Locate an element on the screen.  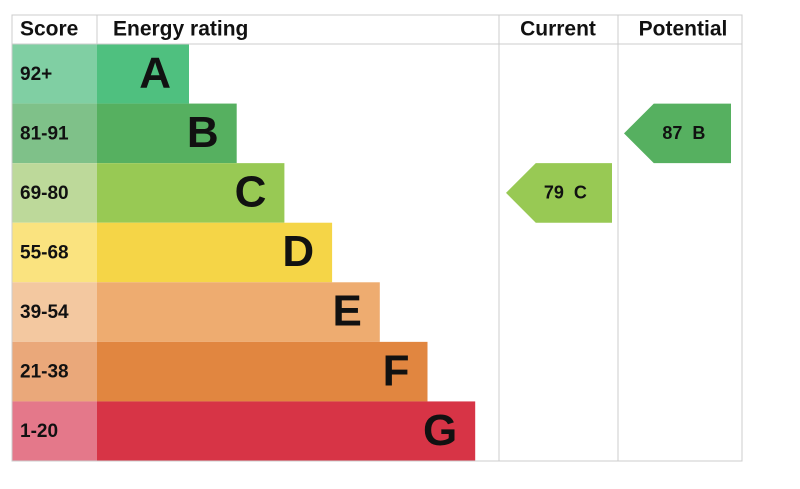
header-current: Current is located at coordinates (558, 29).